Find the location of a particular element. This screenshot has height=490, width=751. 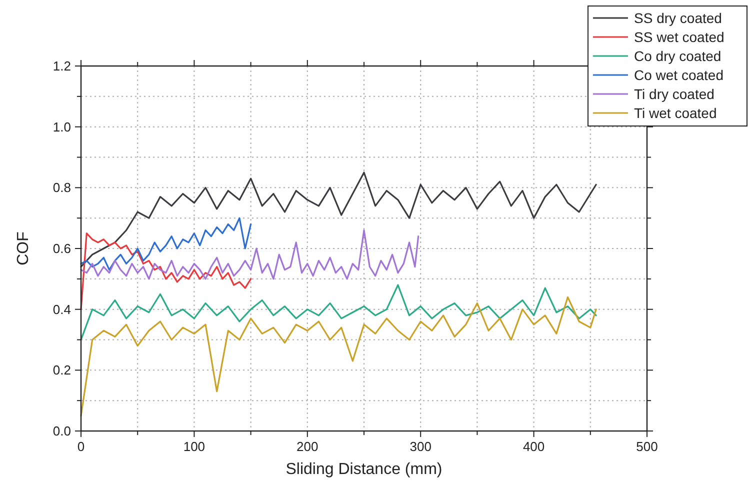

y-tick-label: 0.4 is located at coordinates (61, 309).